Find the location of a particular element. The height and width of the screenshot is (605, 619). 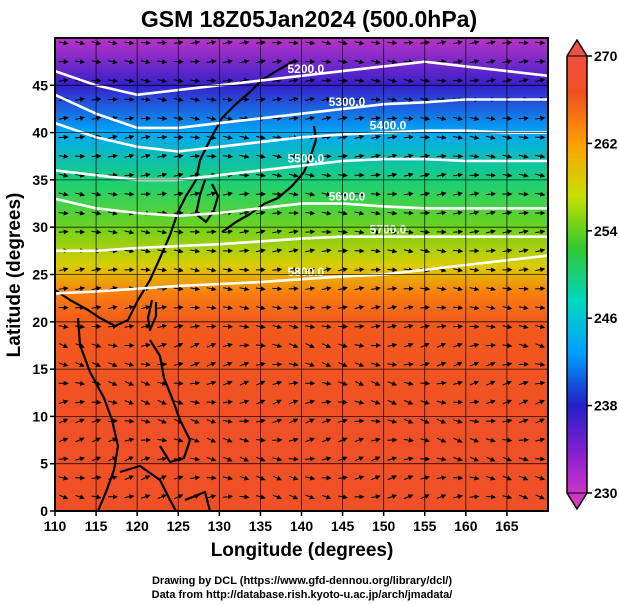

x-tick-label: 140 is located at coordinates (302, 526).